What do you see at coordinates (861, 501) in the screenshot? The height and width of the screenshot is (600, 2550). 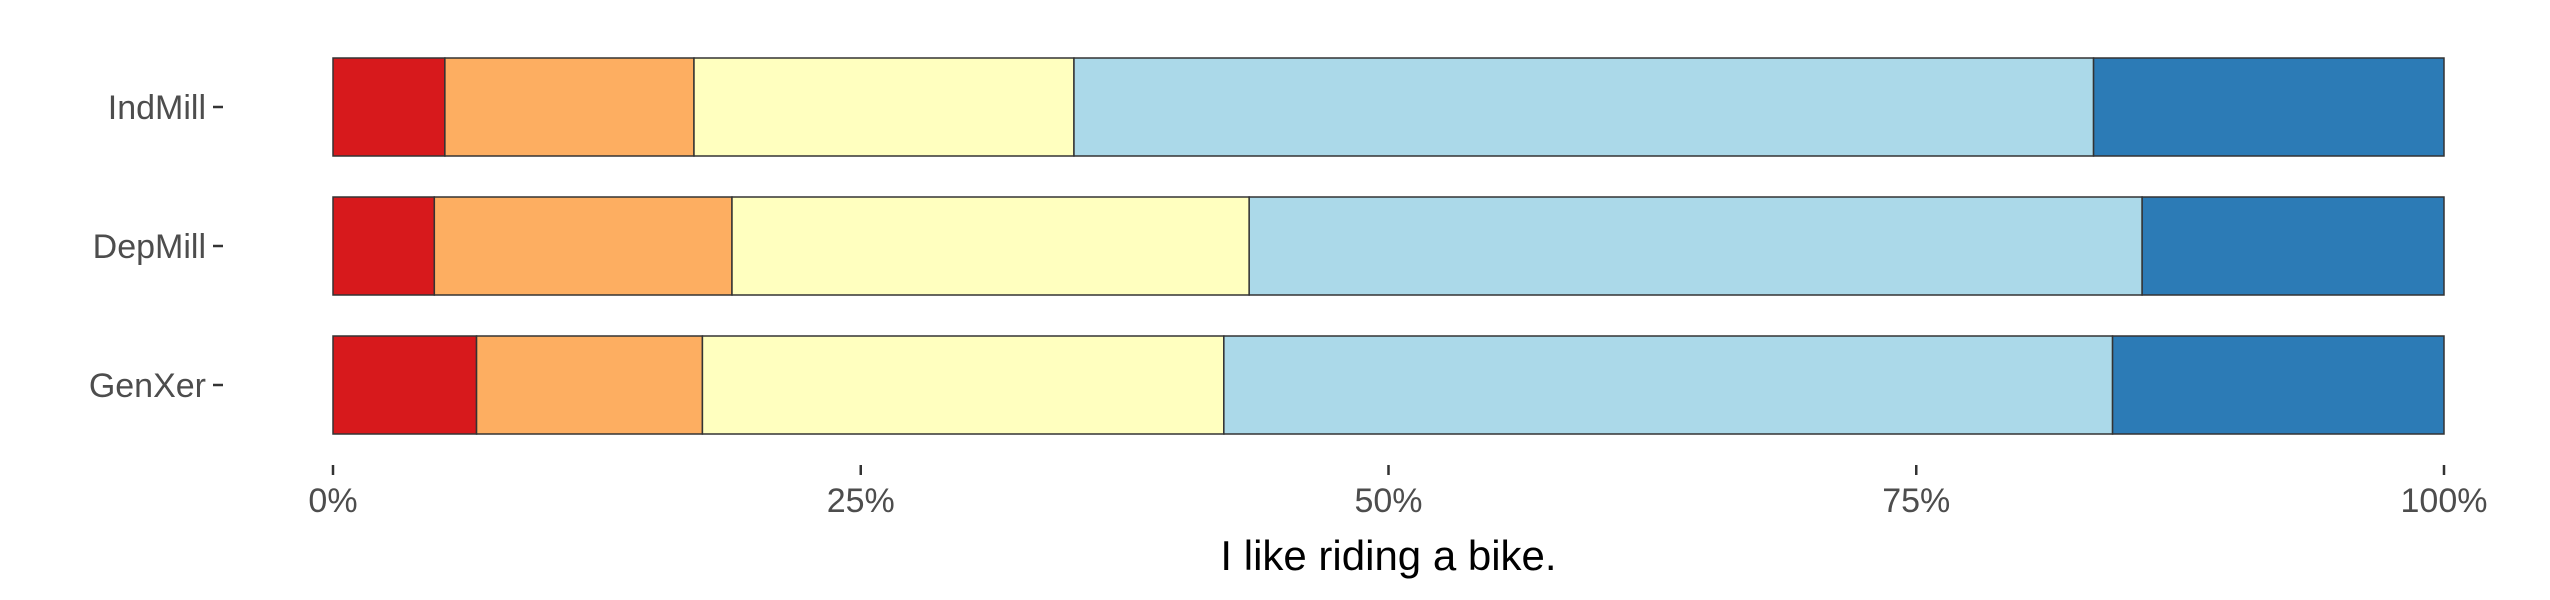 I see `x-tick-label: 25%` at bounding box center [861, 501].